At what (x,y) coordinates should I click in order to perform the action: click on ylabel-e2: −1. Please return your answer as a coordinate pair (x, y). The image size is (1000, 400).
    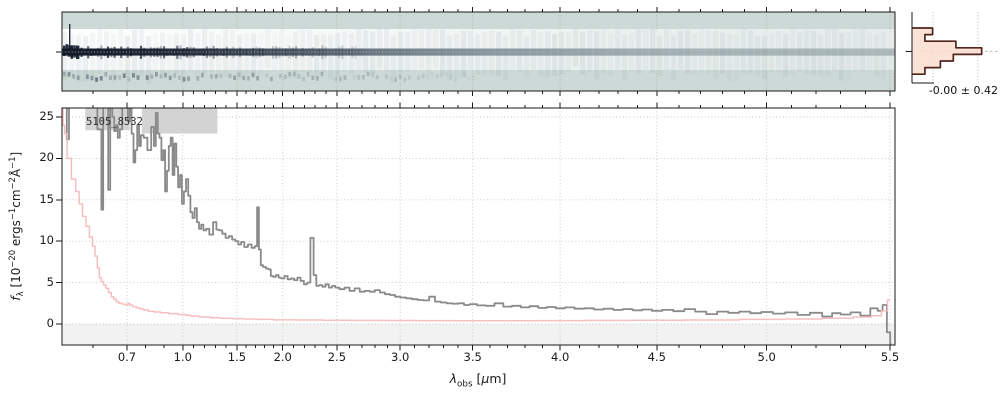
    Looking at the image, I should click on (11, 214).